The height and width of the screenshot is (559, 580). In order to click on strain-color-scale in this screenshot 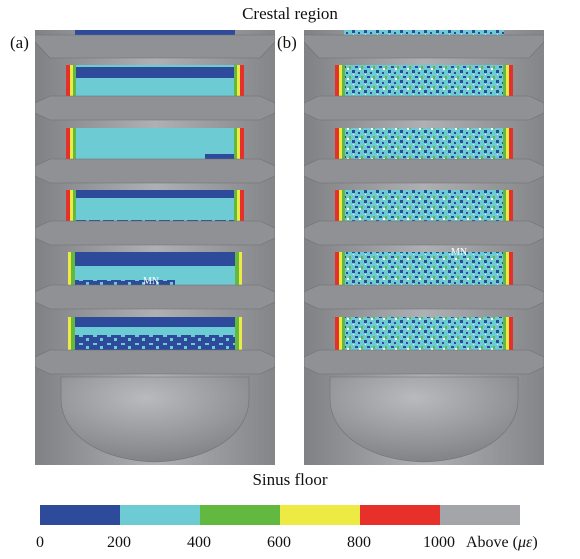, I will do `click(280, 515)`.